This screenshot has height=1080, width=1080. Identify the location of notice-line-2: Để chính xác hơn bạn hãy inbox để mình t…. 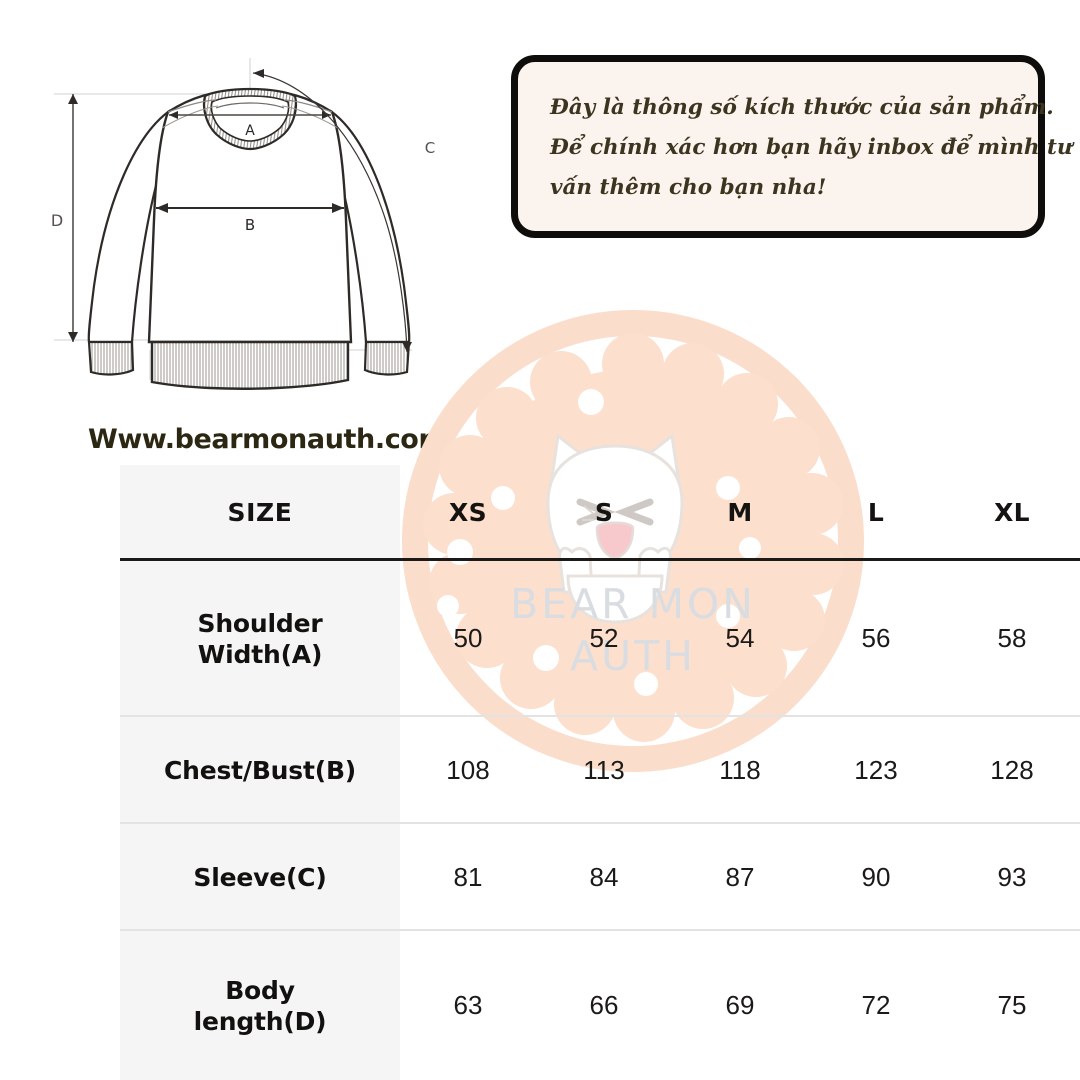
(811, 147).